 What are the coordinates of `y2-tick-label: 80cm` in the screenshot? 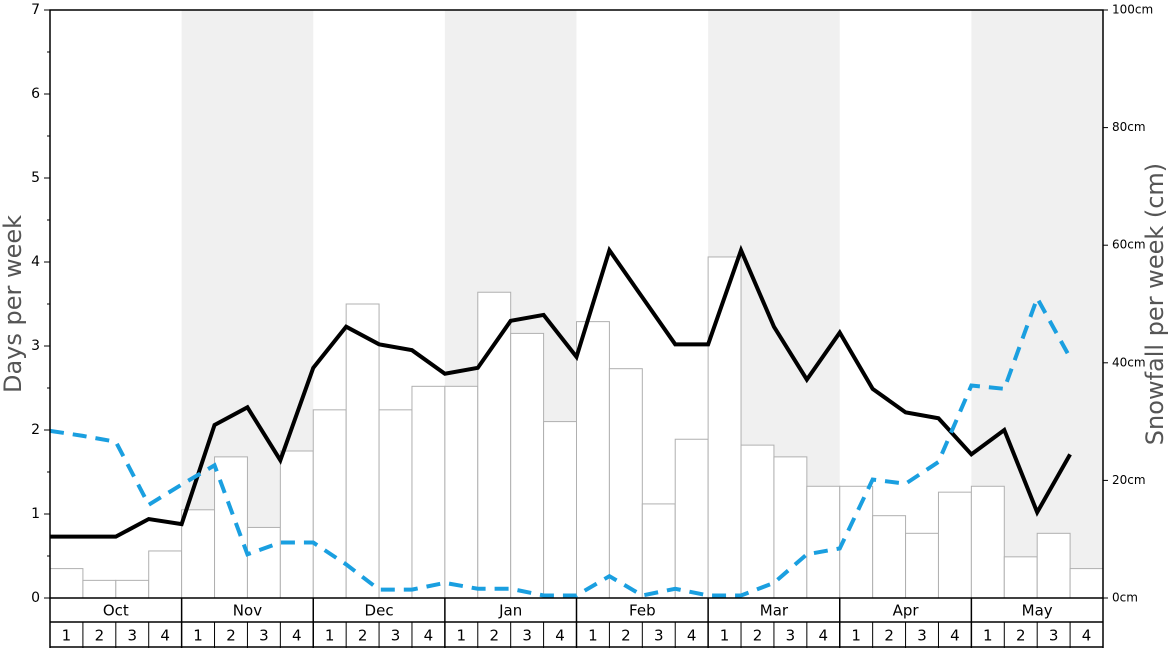 It's located at (1129, 127).